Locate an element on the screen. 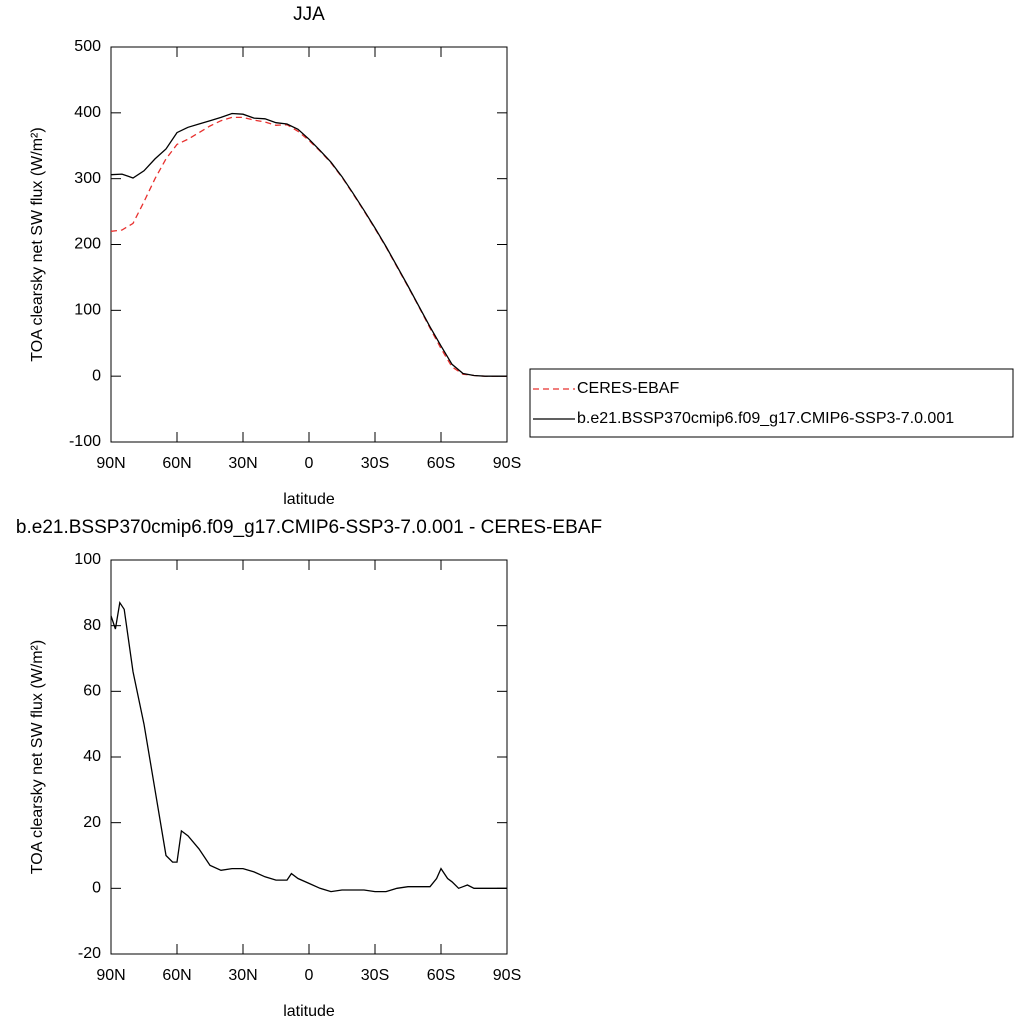 The height and width of the screenshot is (1024, 1024). y-tick-label: 200 is located at coordinates (87, 244).